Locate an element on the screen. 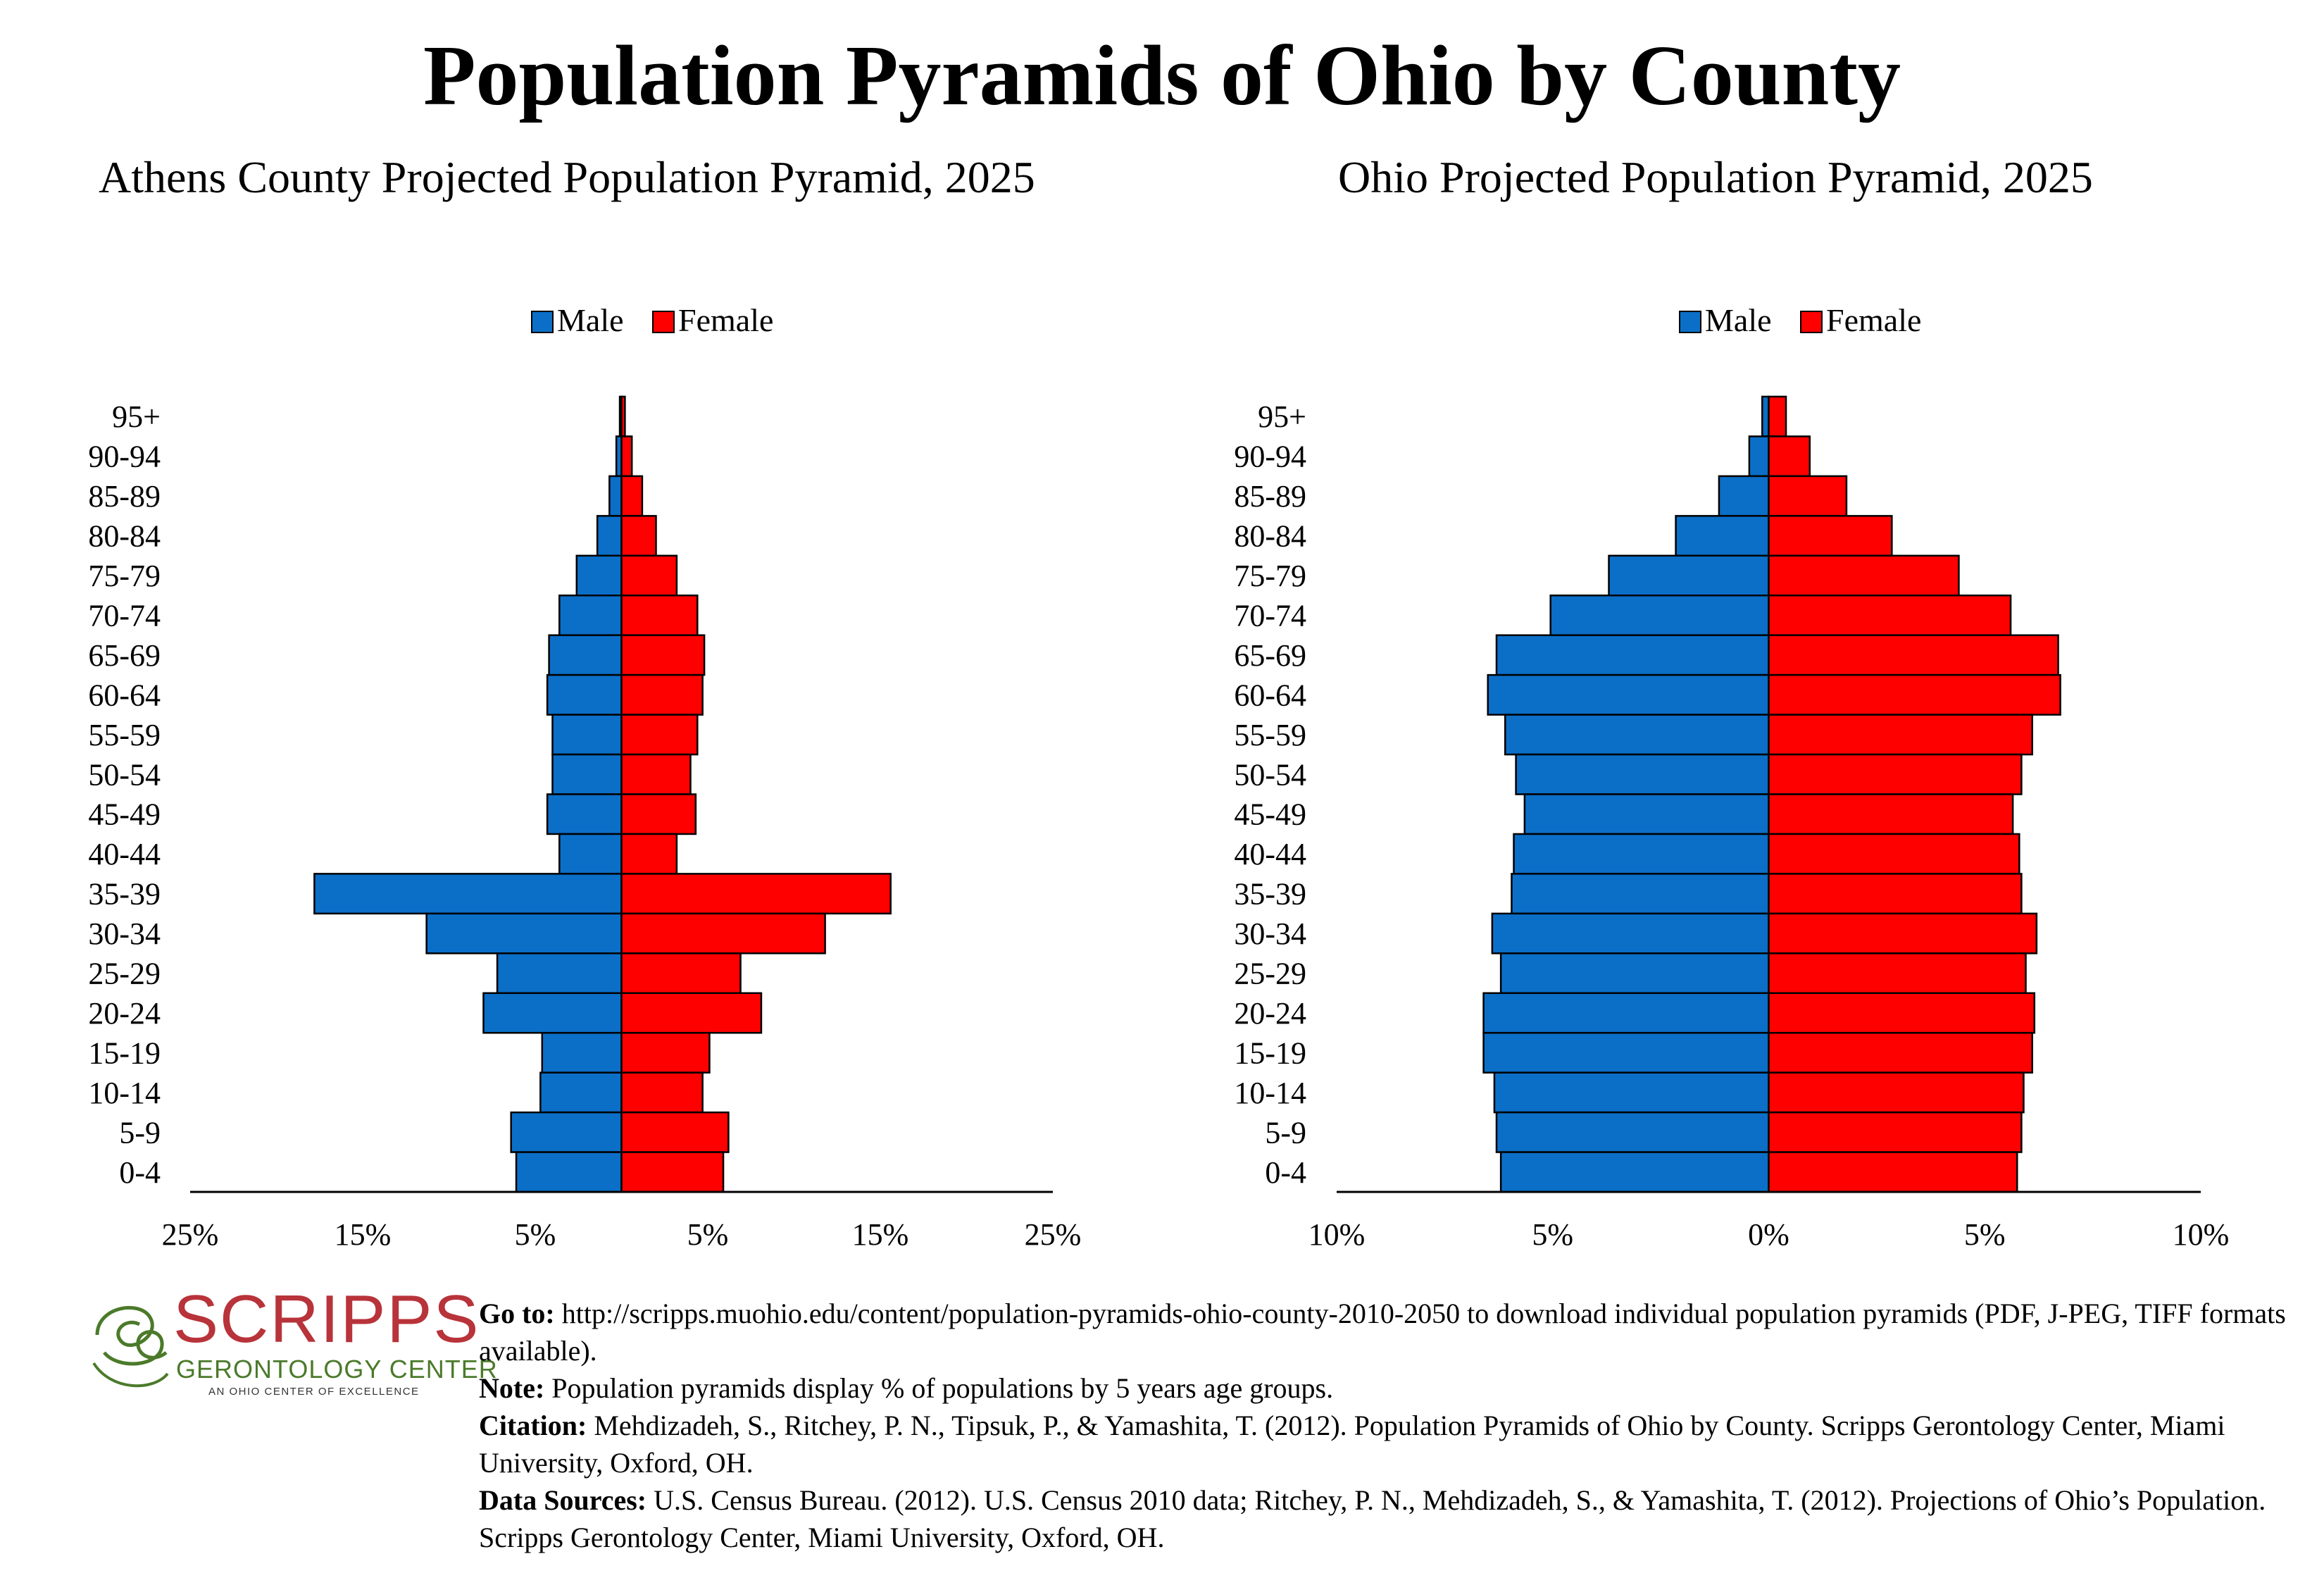 This screenshot has height=1585, width=2324. ohio-x-tick-label: 10% is located at coordinates (1337, 1234).